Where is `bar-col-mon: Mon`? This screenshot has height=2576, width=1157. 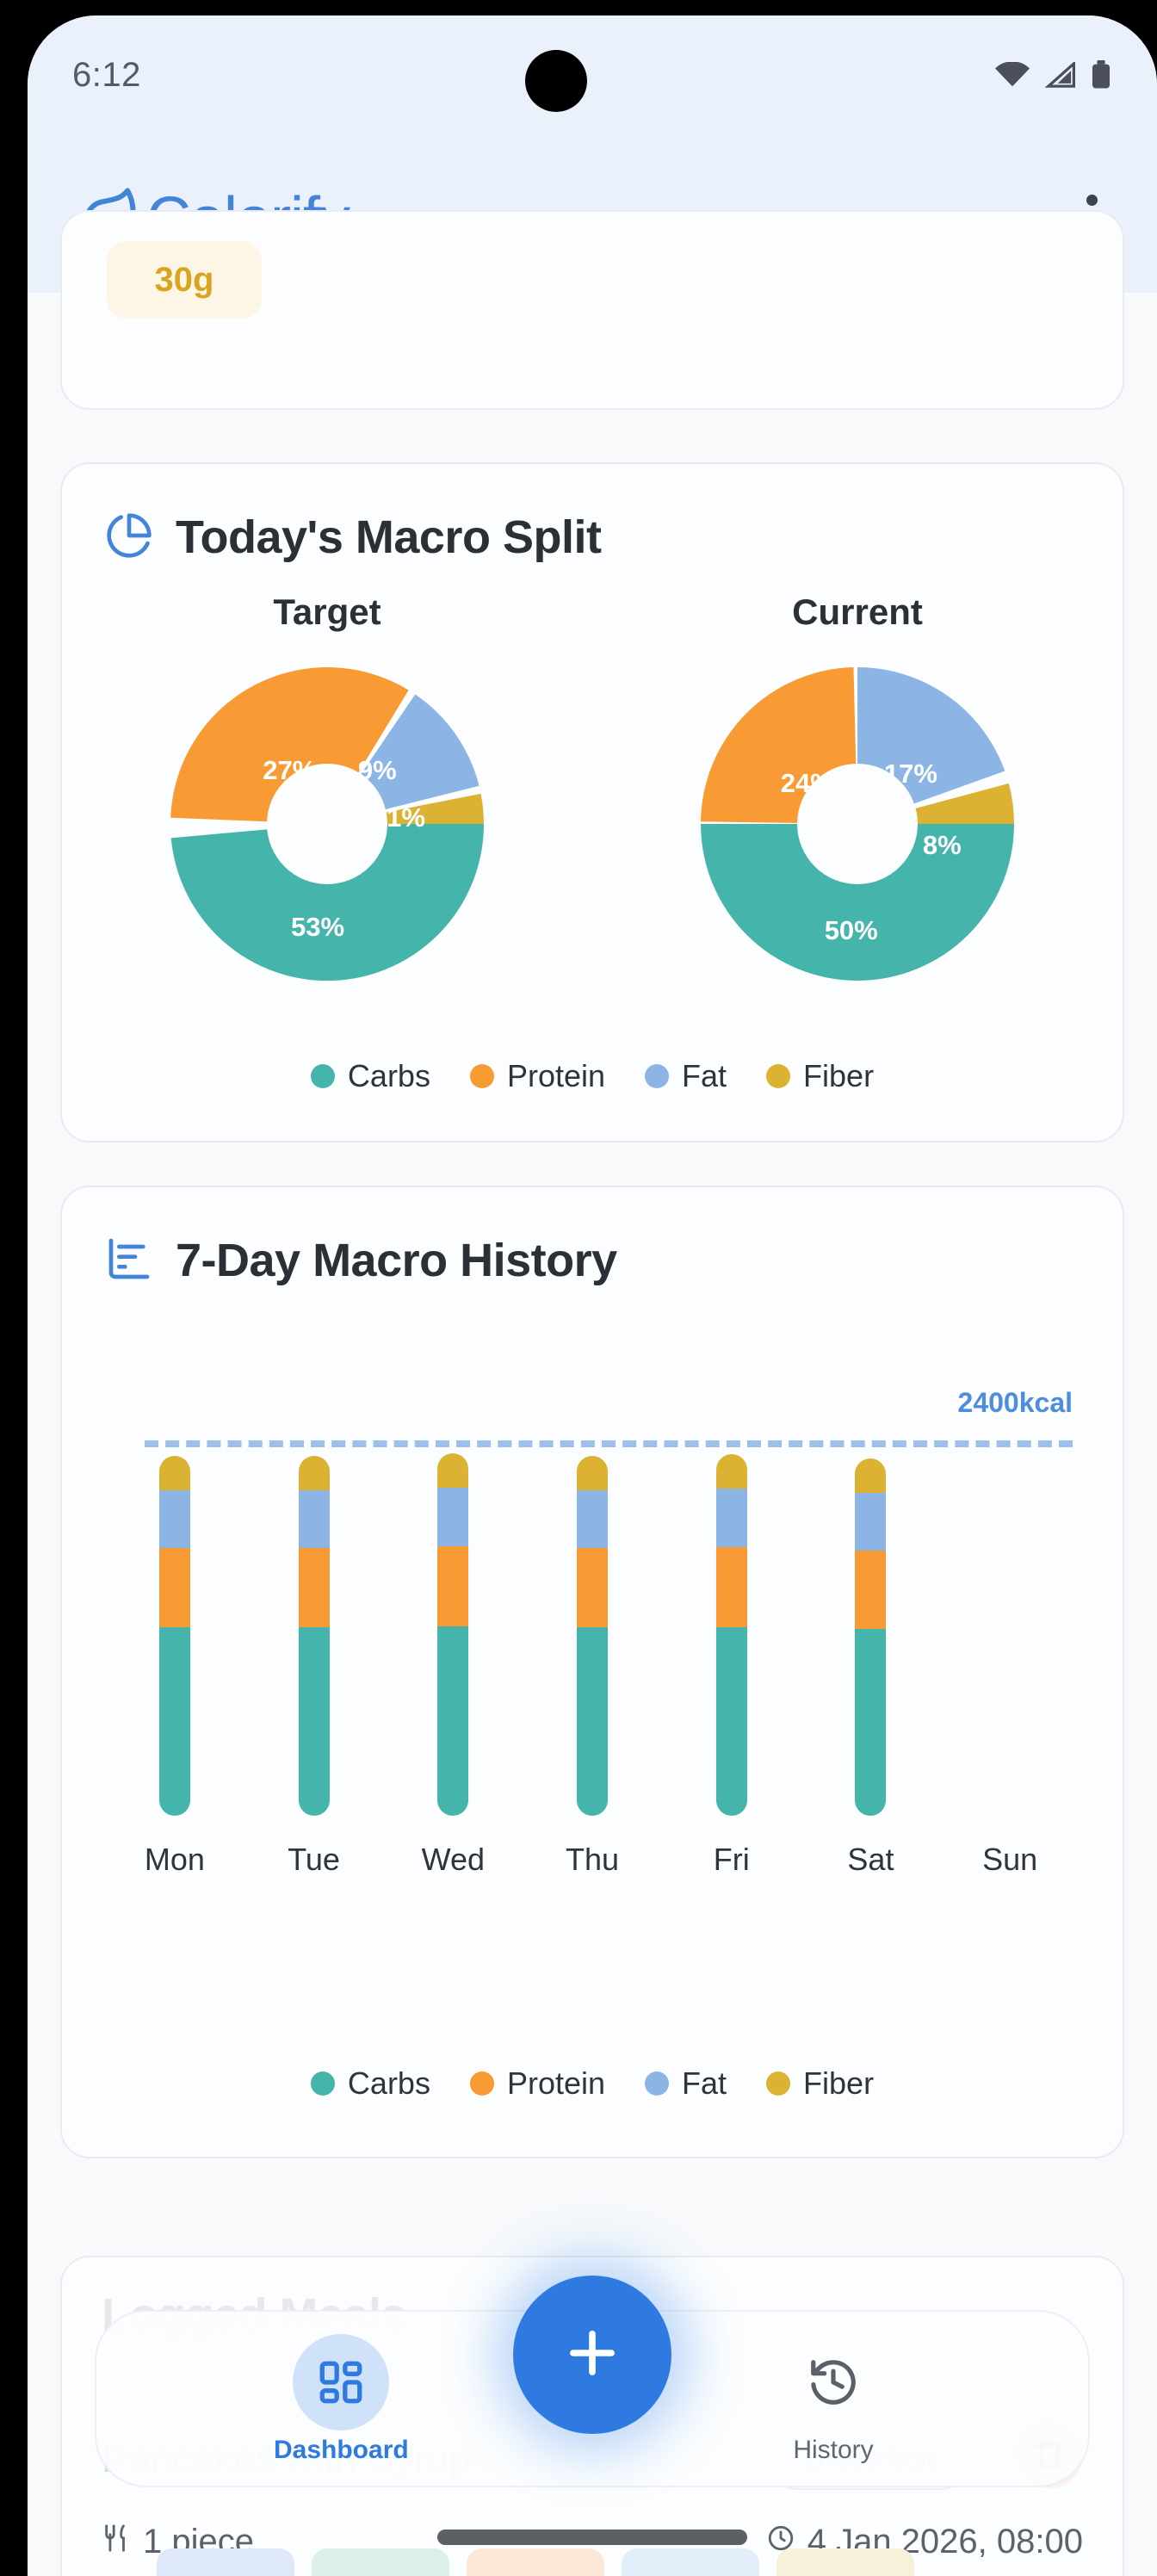
bar-col-mon: Mon is located at coordinates (174, 1667).